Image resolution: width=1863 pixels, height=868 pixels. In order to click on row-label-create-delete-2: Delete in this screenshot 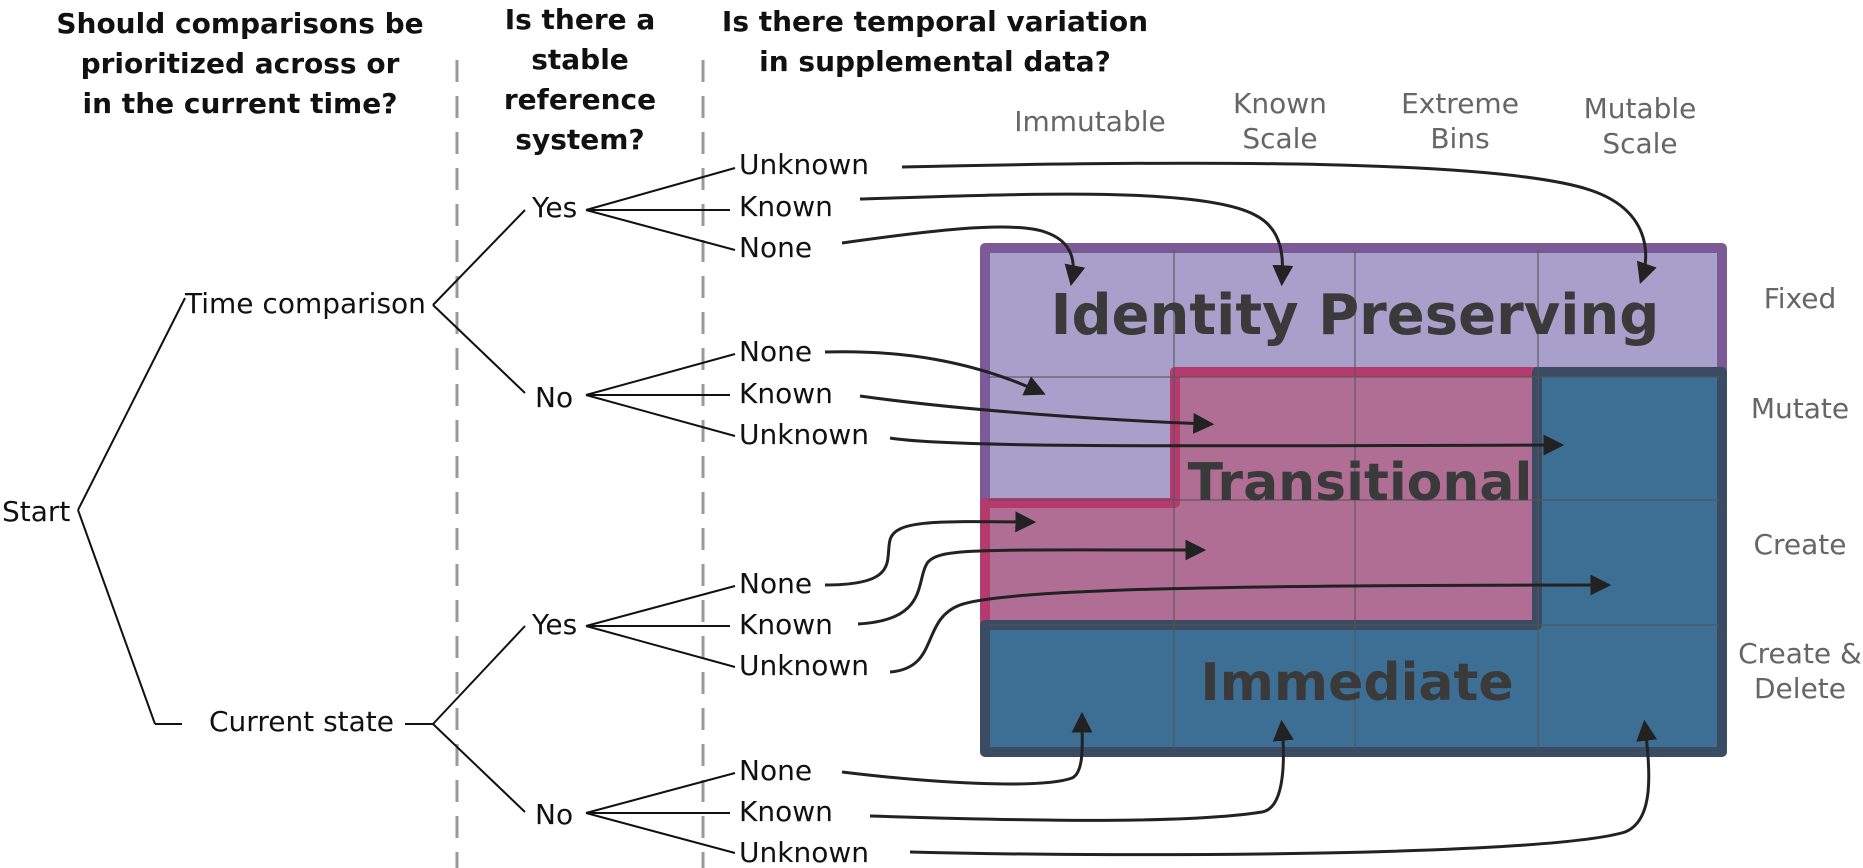, I will do `click(1800, 688)`.